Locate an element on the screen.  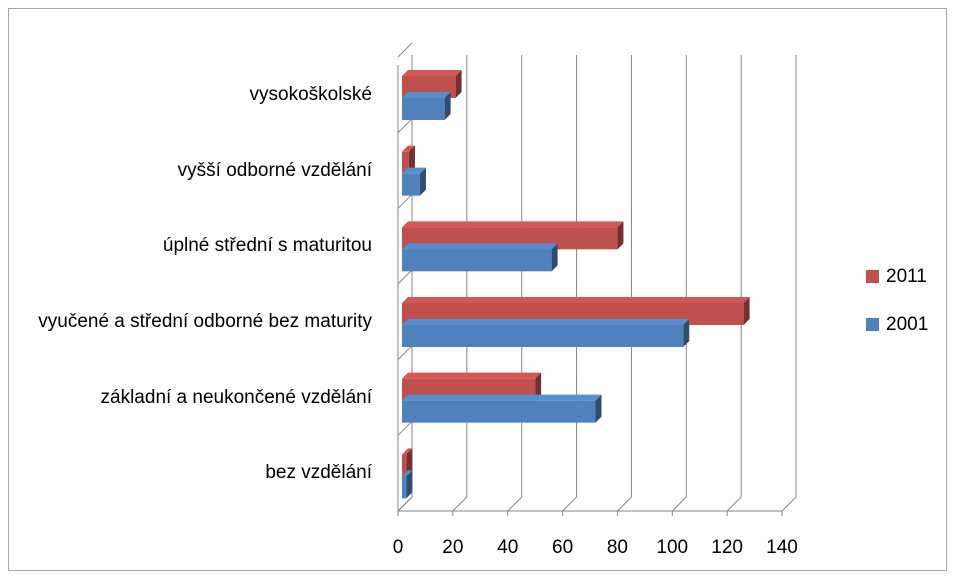
y-tick-label: bez vzdělání is located at coordinates (318, 473).